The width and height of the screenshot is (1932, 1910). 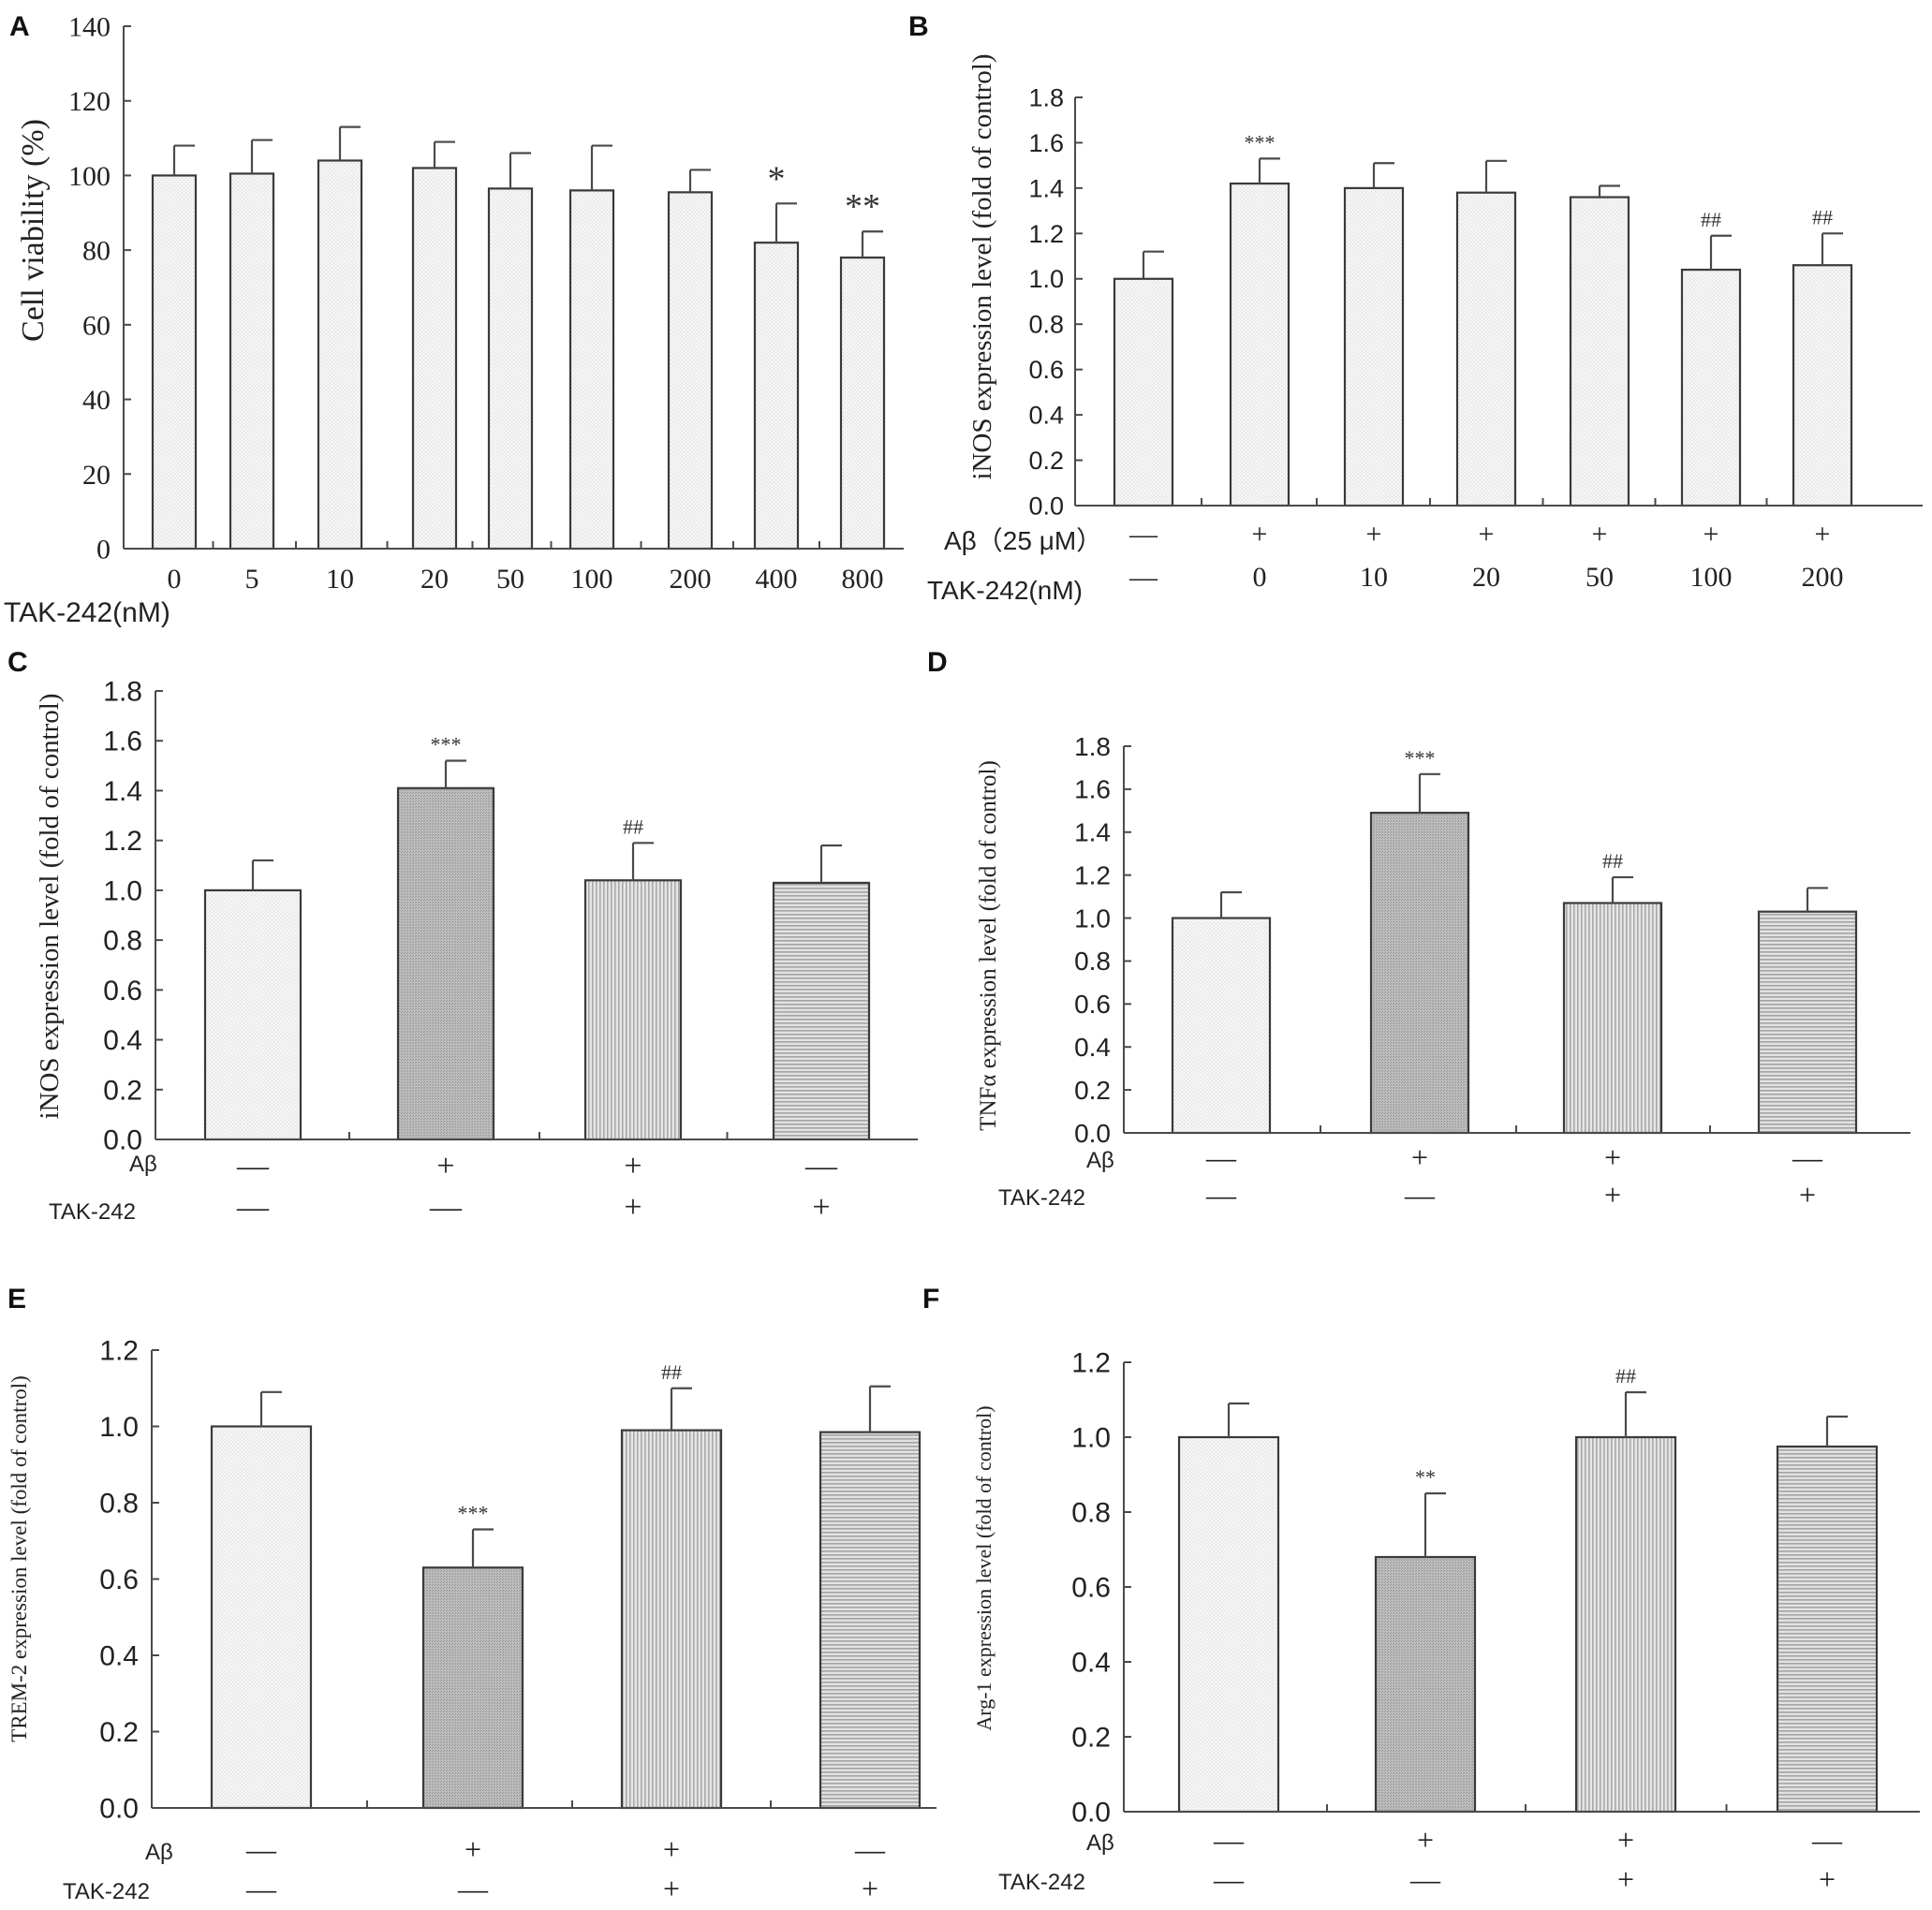 I want to click on panel-d-tak242-row-label: TAK-242, so click(x=1041, y=1198).